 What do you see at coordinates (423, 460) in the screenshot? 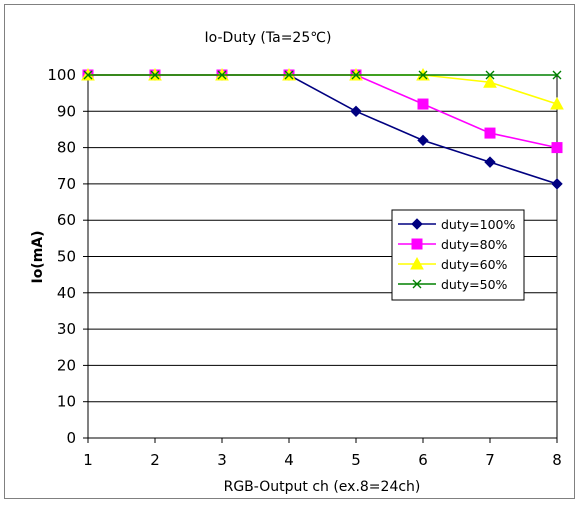
I see `x-tick-label: 6` at bounding box center [423, 460].